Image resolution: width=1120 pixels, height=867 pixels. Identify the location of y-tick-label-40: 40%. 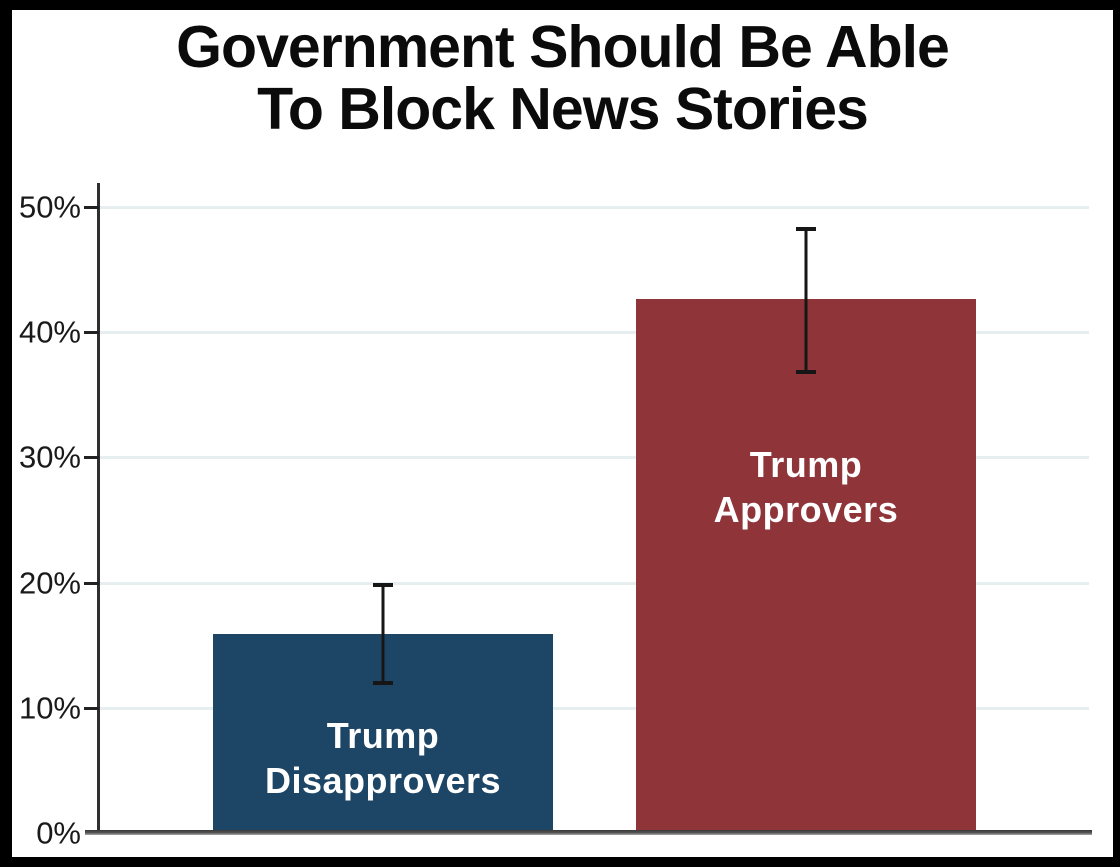
(49, 332).